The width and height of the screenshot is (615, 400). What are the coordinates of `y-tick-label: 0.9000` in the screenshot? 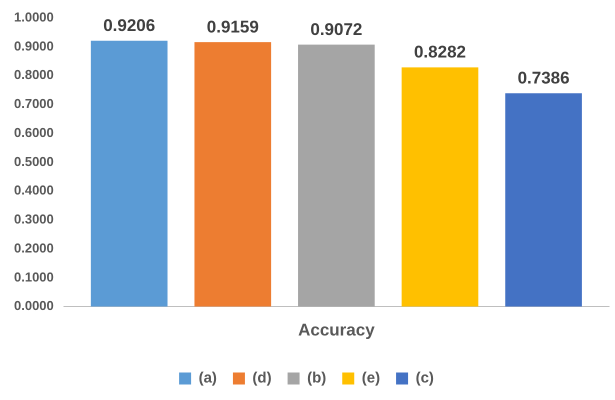 It's located at (34, 46).